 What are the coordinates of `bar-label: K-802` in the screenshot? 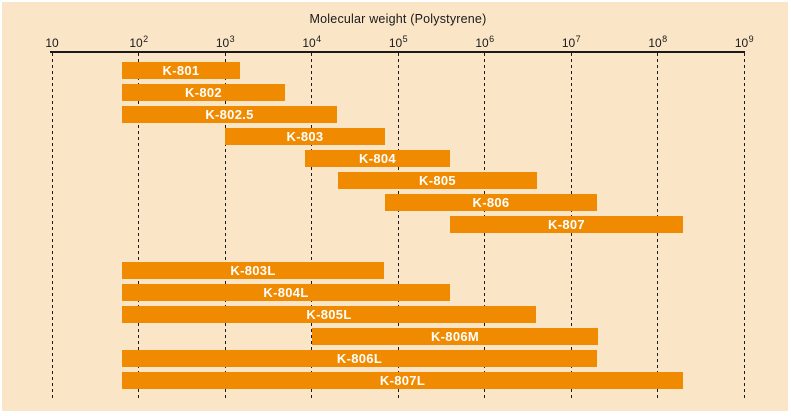 It's located at (203, 92).